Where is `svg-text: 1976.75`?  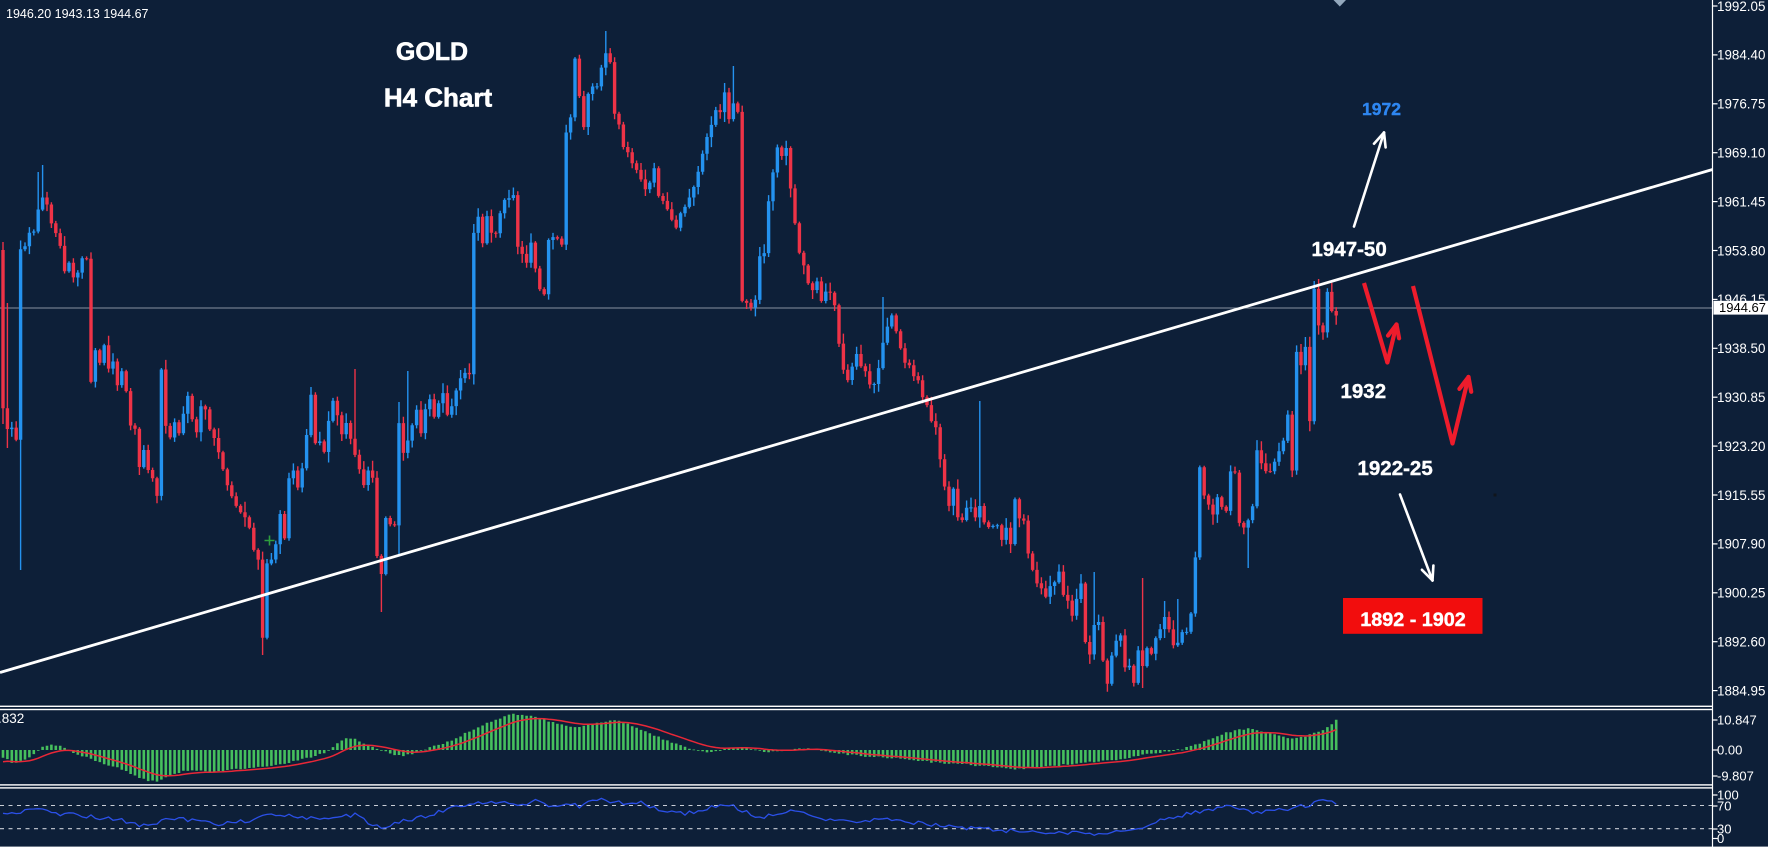
svg-text: 1976.75 is located at coordinates (1741, 104).